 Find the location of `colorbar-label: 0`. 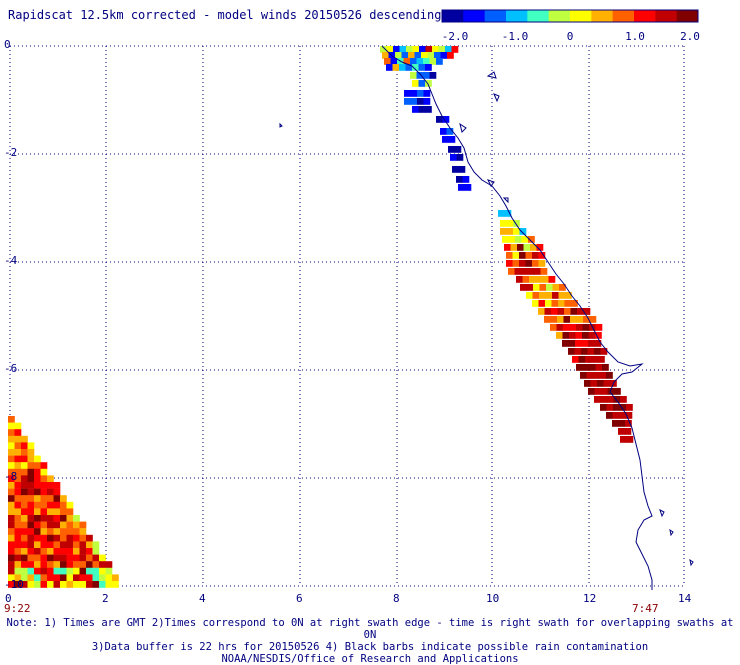

colorbar-label: 0 is located at coordinates (570, 36).